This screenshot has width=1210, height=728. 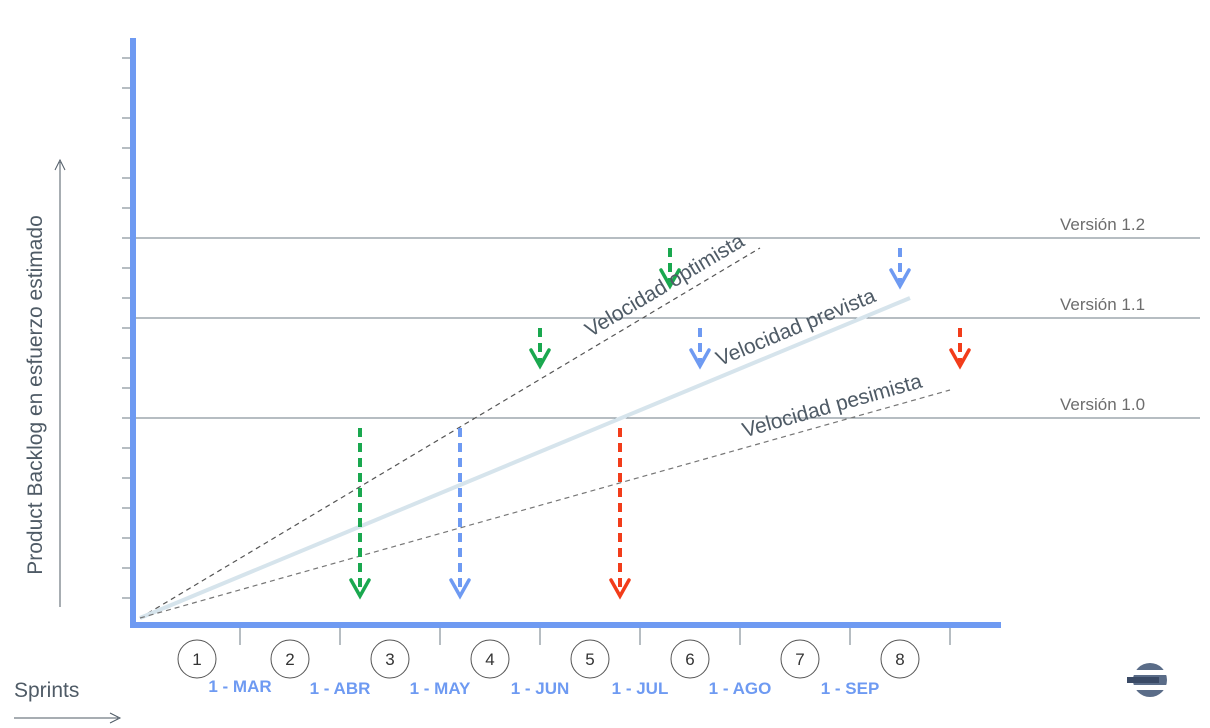 I want to click on date-label: 1 - MAY, so click(x=440, y=688).